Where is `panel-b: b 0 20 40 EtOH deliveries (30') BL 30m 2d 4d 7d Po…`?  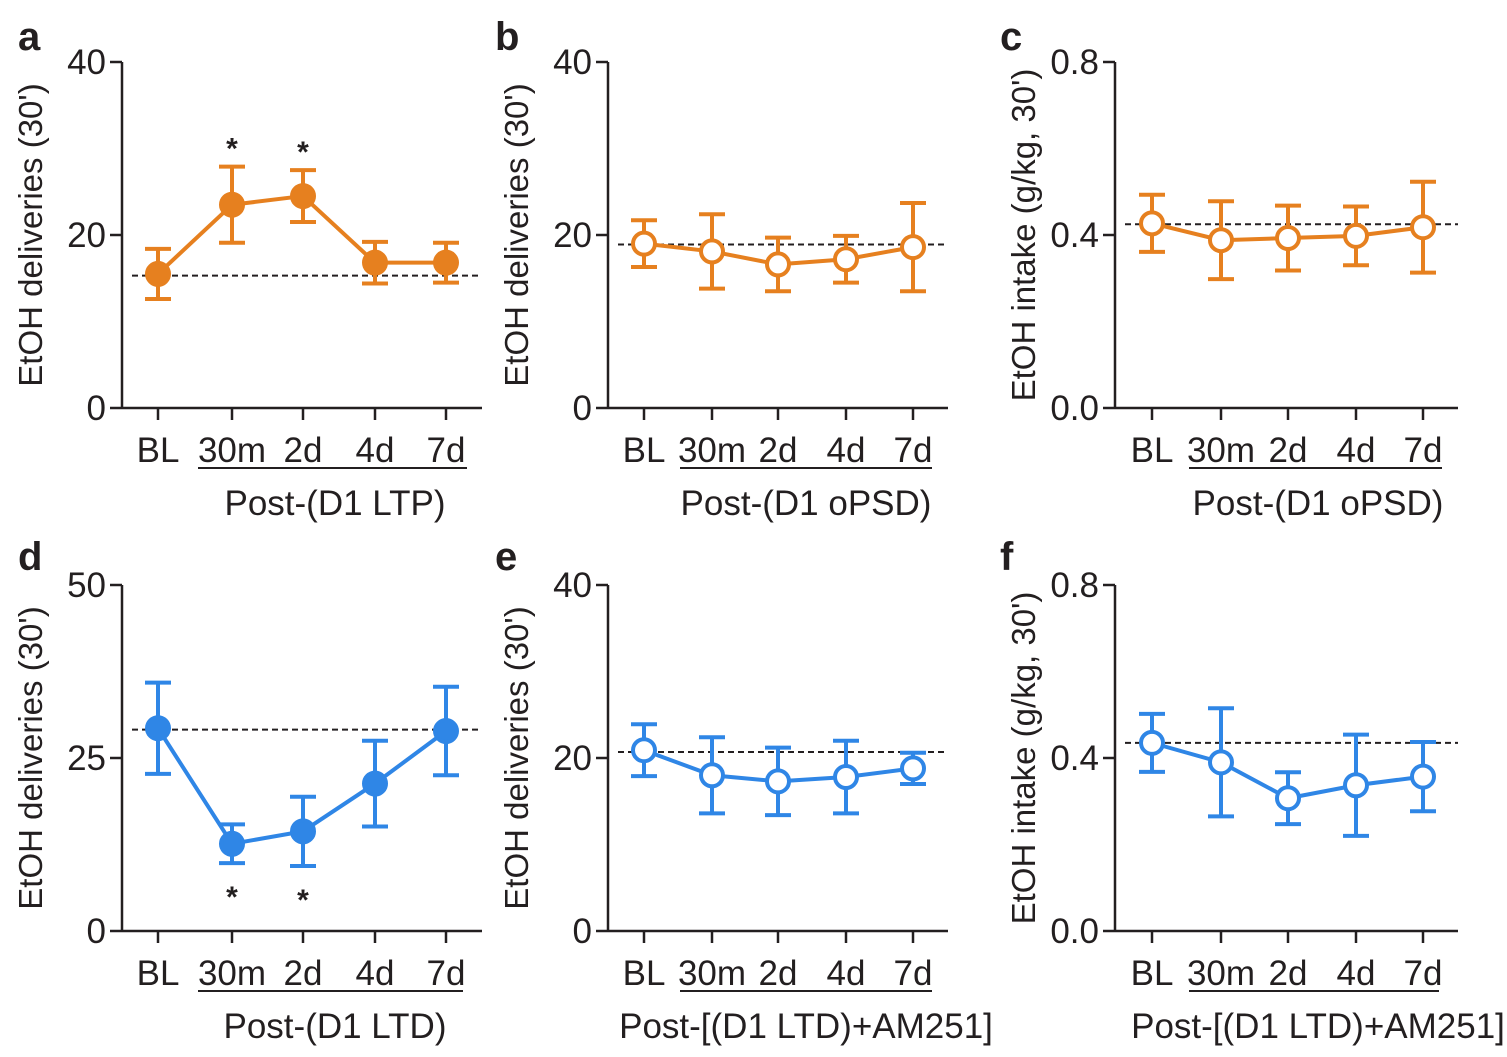
panel-b: b 0 20 40 EtOH deliveries (30') BL 30m 2d 4d 7d Po… is located at coordinates (721, 269).